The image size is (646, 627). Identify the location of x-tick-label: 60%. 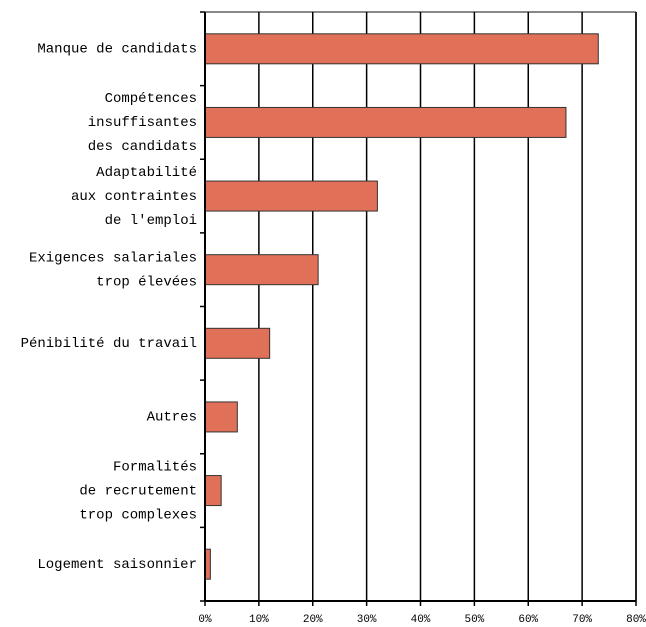
(528, 620).